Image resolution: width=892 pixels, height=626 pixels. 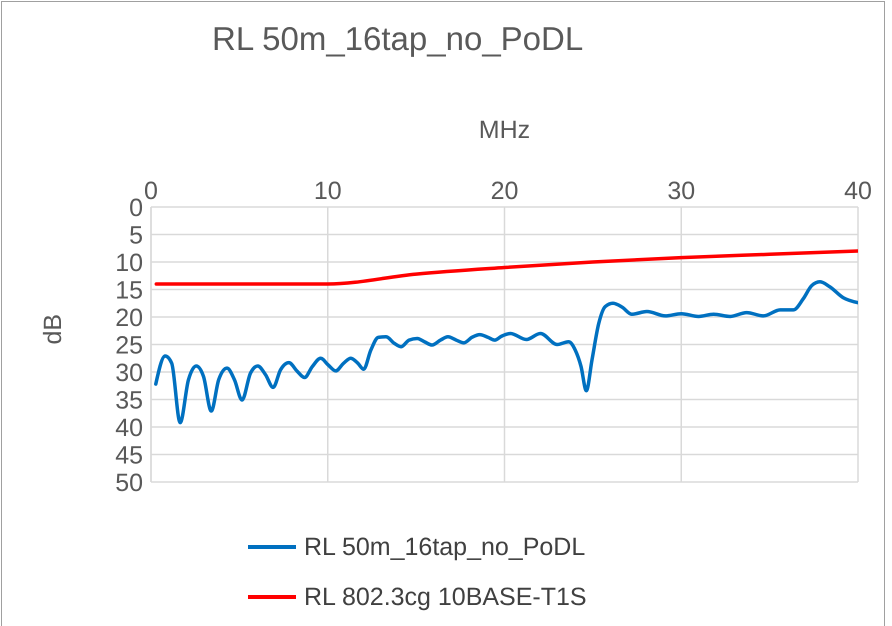 What do you see at coordinates (681, 191) in the screenshot?
I see `x-tick-label: 30` at bounding box center [681, 191].